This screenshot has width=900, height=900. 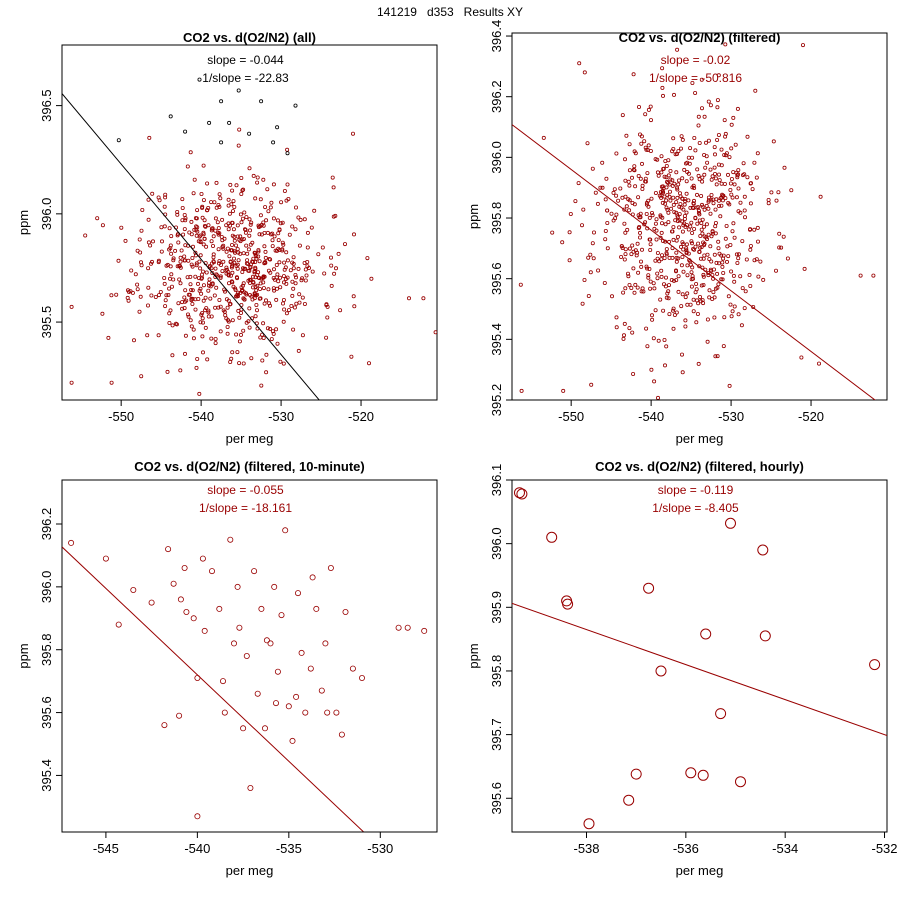 What do you see at coordinates (281, 416) in the screenshot?
I see `x-tick-label: -530` at bounding box center [281, 416].